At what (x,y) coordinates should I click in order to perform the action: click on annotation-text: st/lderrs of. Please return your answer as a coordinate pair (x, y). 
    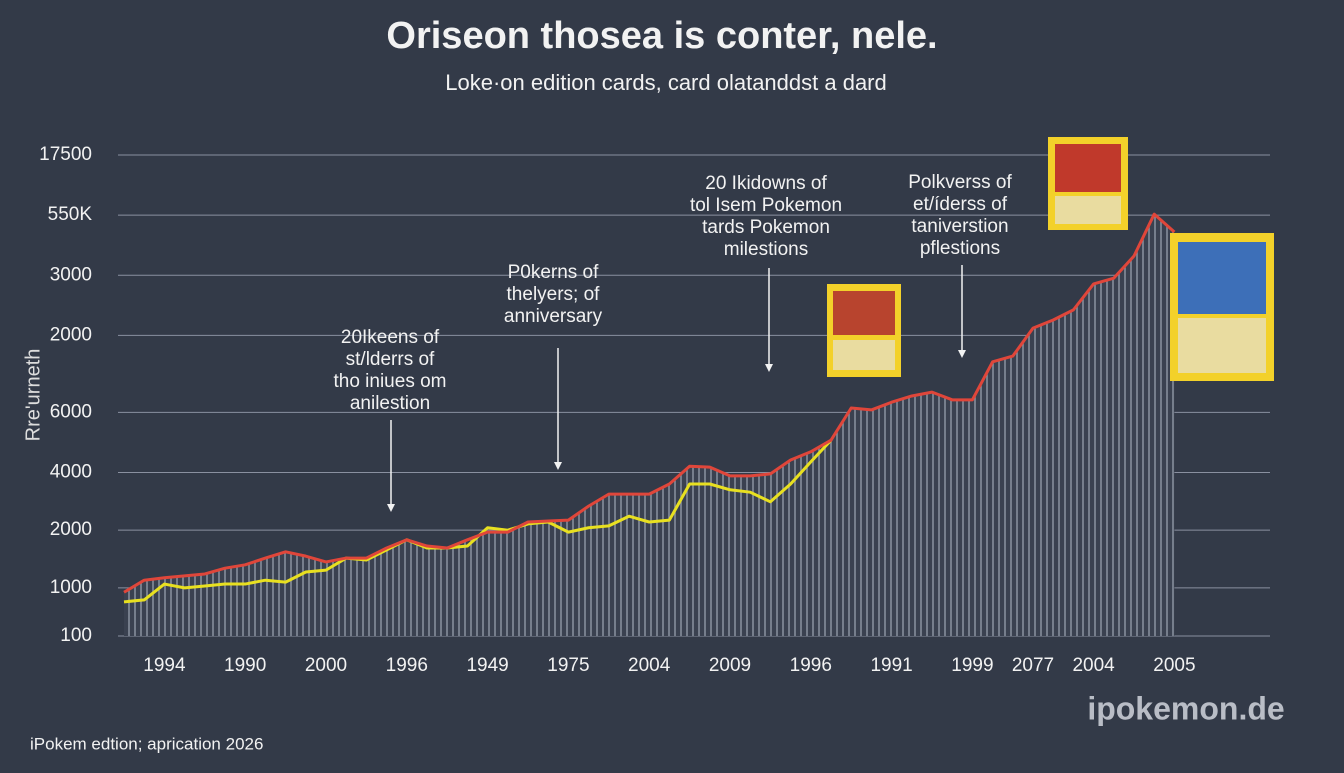
    Looking at the image, I should click on (390, 359).